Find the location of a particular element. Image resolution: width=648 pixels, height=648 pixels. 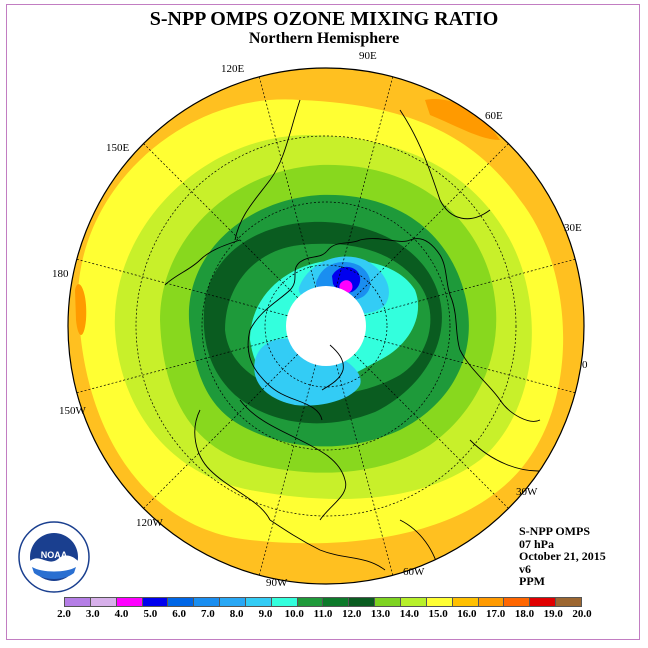

coastline-usa-west is located at coordinates (232, 465).